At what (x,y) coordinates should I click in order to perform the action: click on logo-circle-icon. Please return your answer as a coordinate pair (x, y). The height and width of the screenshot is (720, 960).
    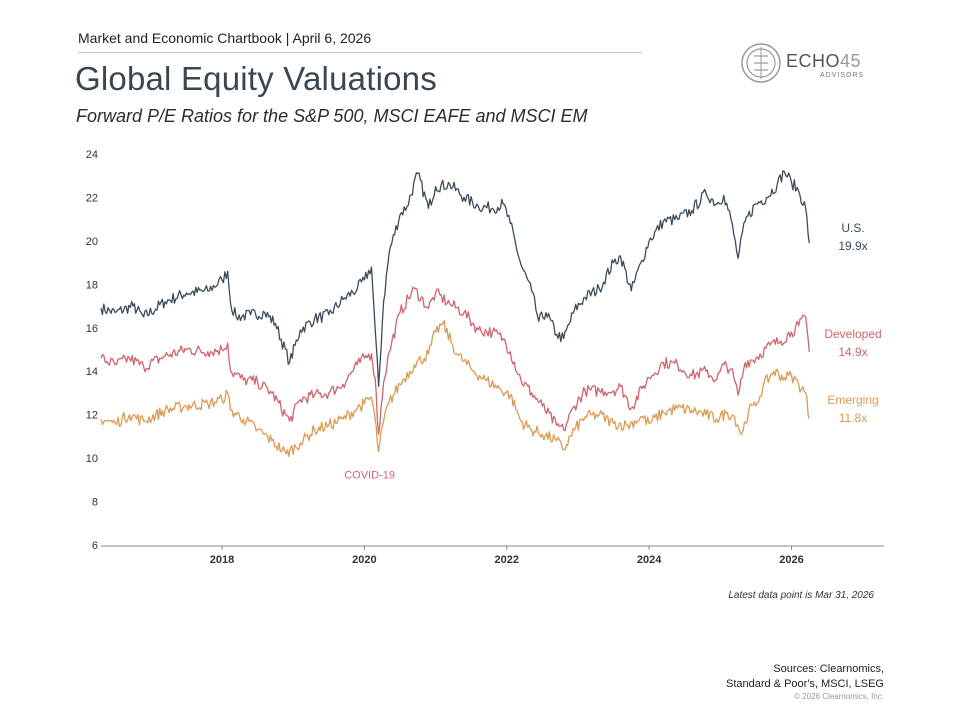
    Looking at the image, I should click on (761, 63).